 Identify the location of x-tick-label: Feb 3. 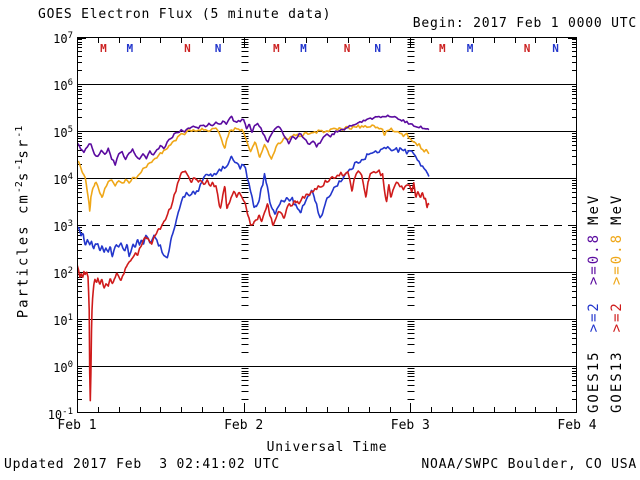
(410, 425).